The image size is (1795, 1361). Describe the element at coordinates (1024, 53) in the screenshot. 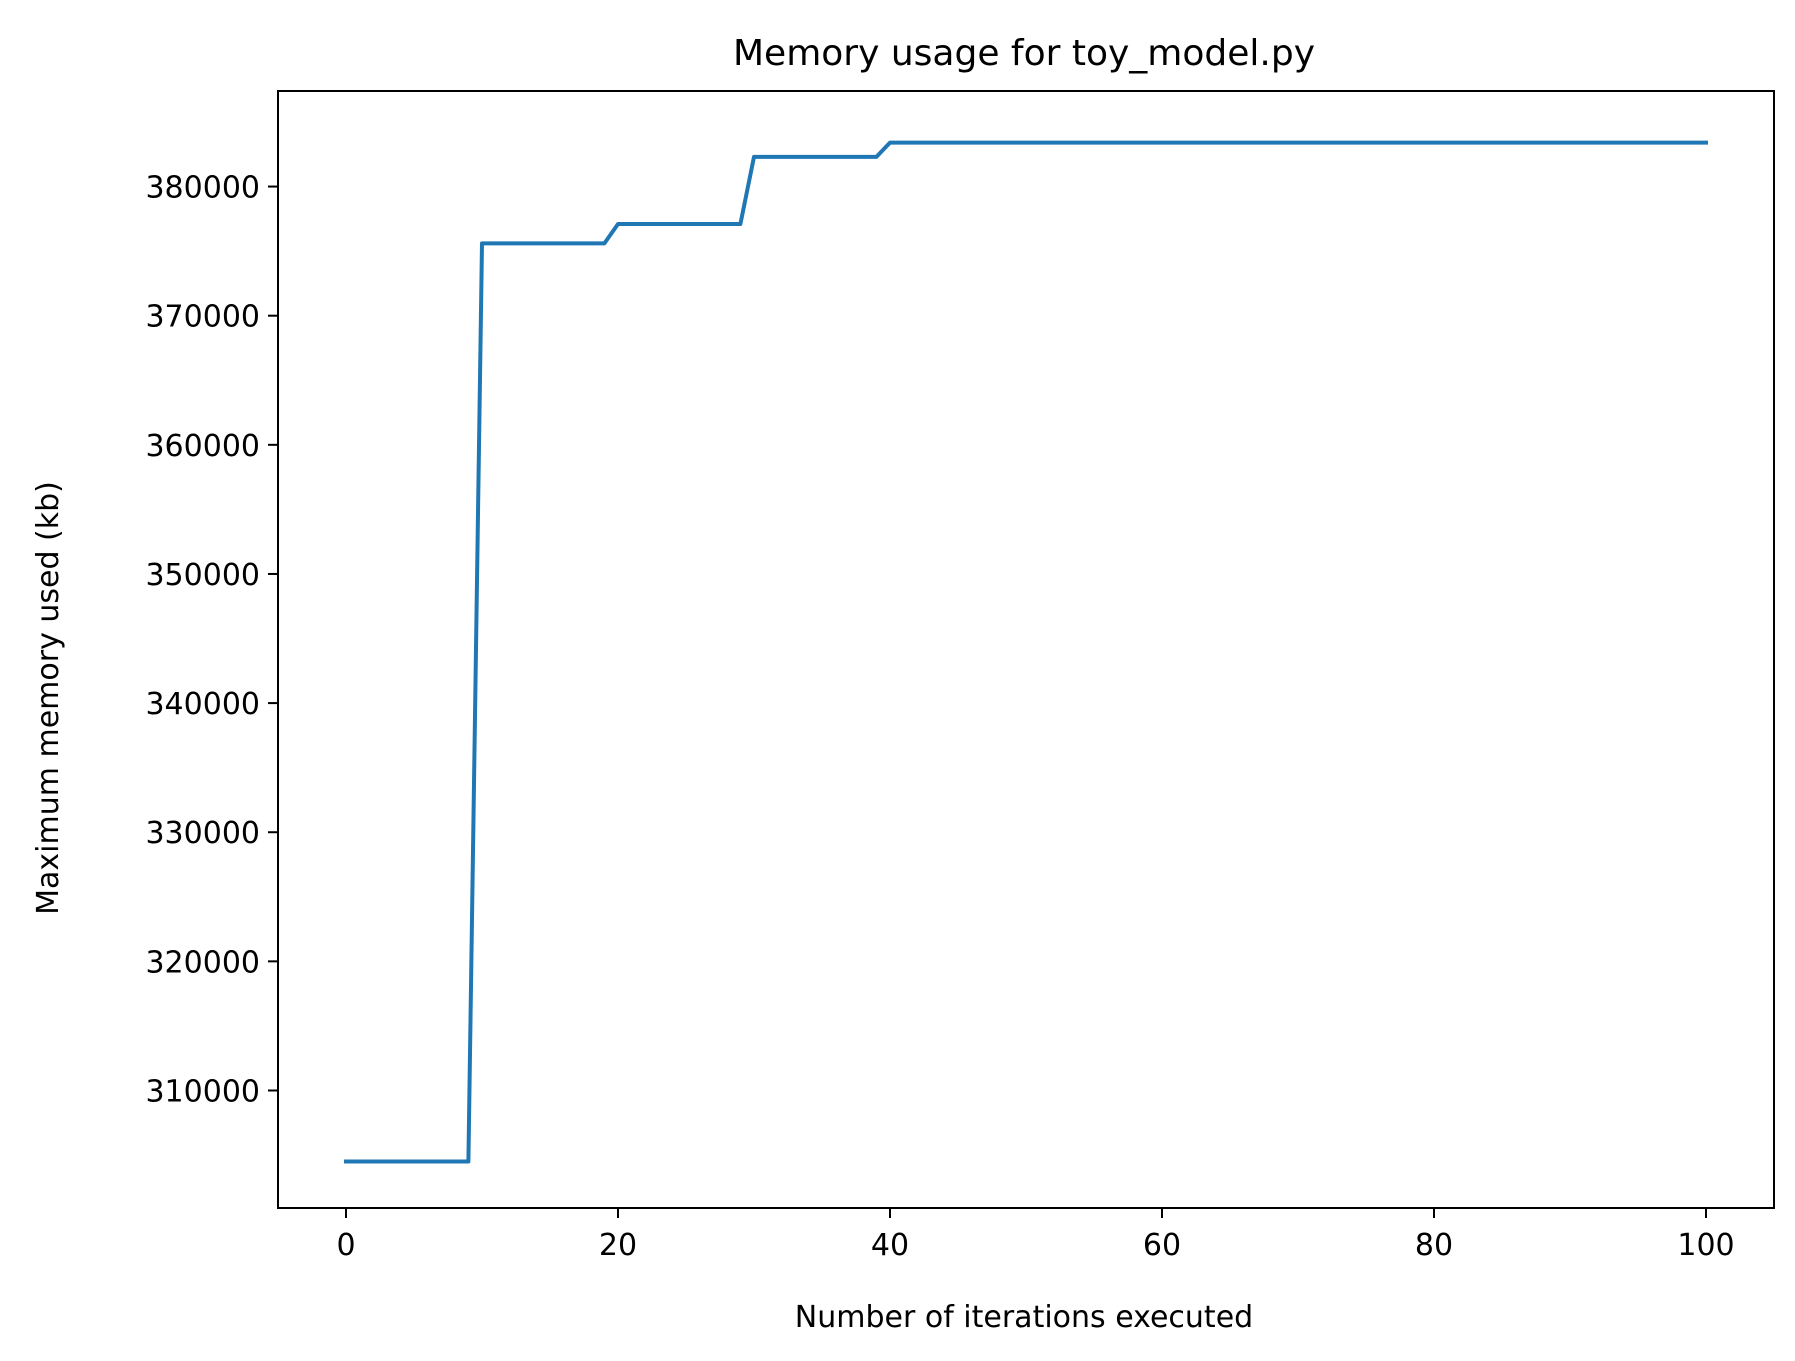

I see `chart-title: Memory usage for toy_model.py` at that location.